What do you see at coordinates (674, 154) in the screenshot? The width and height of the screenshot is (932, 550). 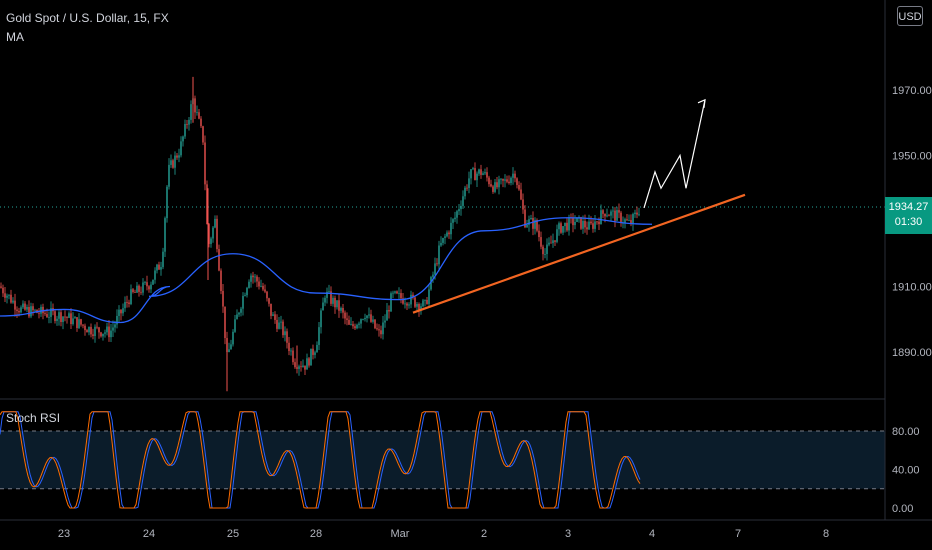 I see `projection-path` at bounding box center [674, 154].